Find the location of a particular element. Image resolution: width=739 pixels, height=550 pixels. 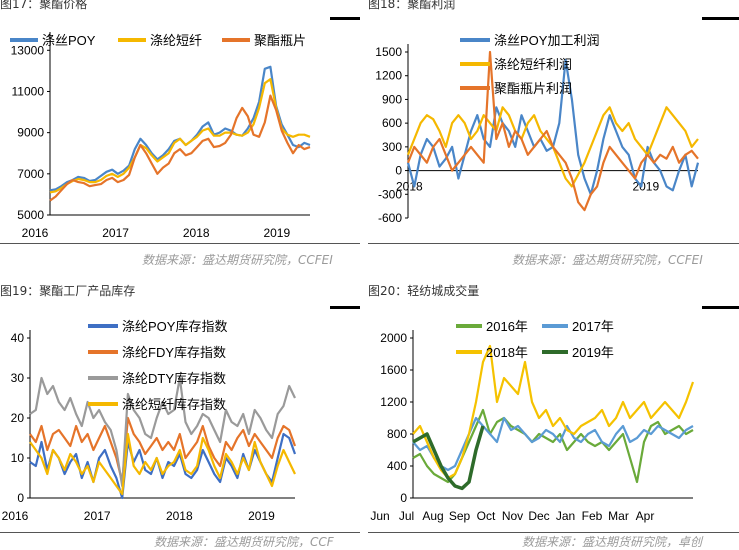

x-tick-label: Jan is located at coordinates (565, 516).